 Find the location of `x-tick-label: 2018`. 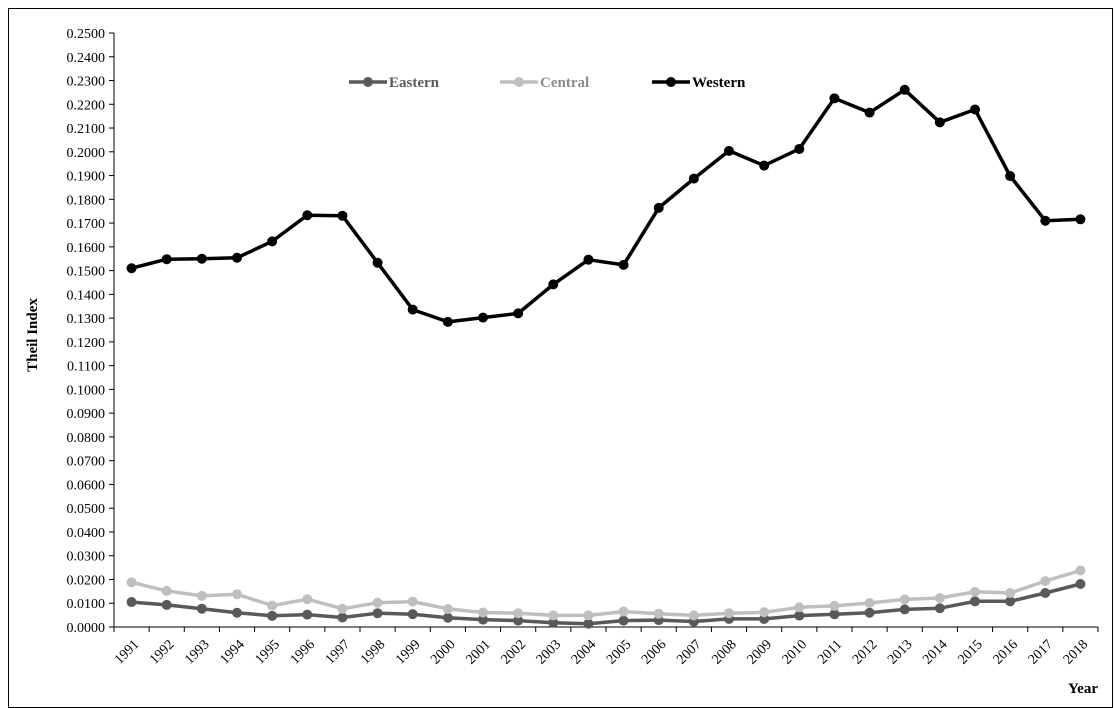

x-tick-label: 2018 is located at coordinates (1076, 652).